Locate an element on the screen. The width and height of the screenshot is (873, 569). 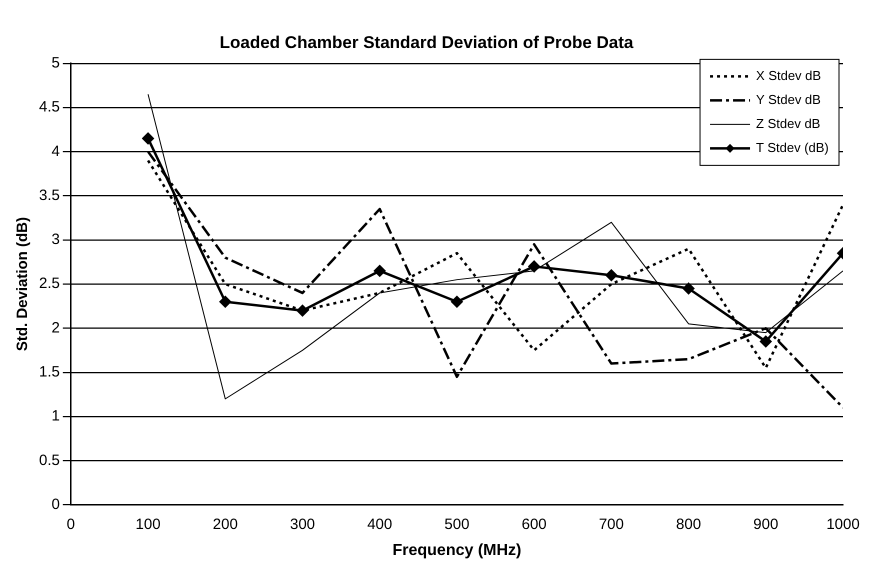
y-tick-label: 1.5 is located at coordinates (49, 372).